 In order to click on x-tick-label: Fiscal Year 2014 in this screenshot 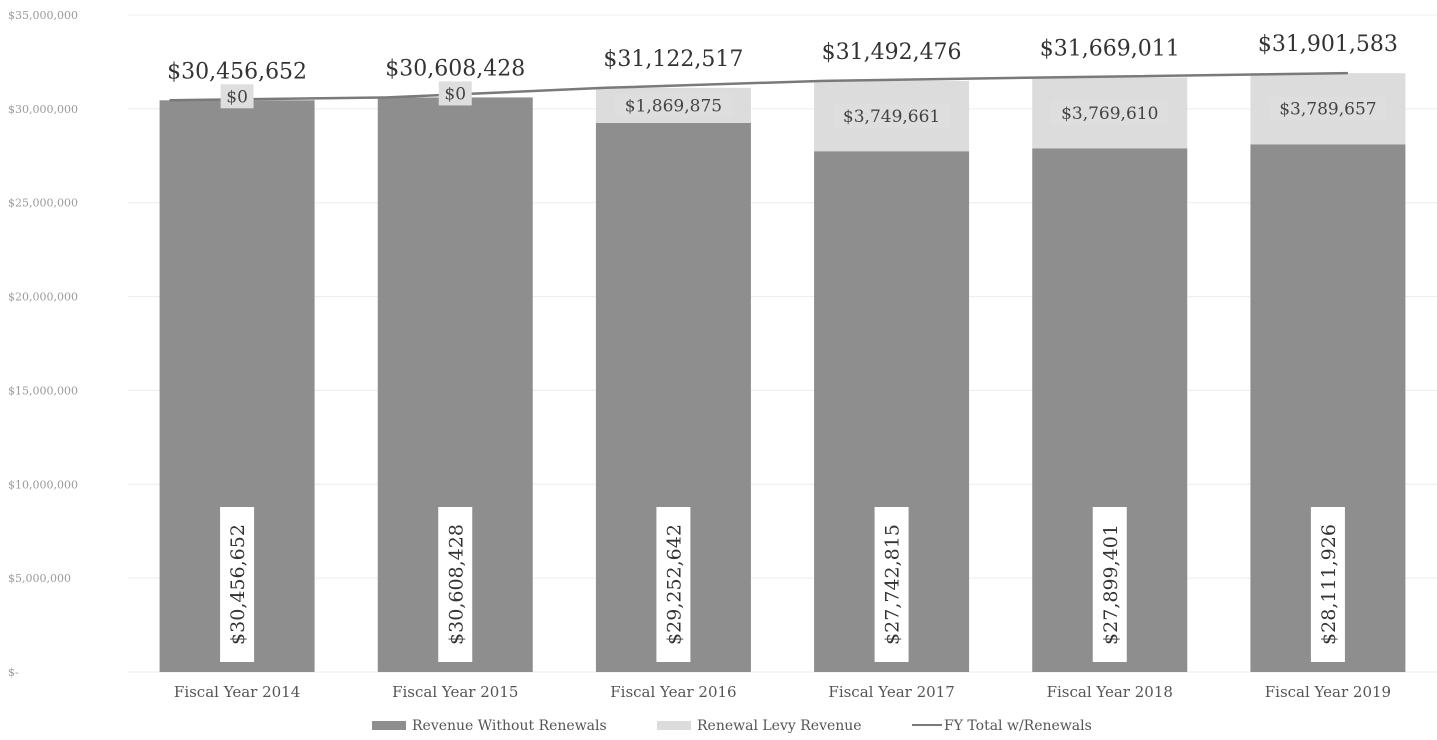, I will do `click(237, 692)`.